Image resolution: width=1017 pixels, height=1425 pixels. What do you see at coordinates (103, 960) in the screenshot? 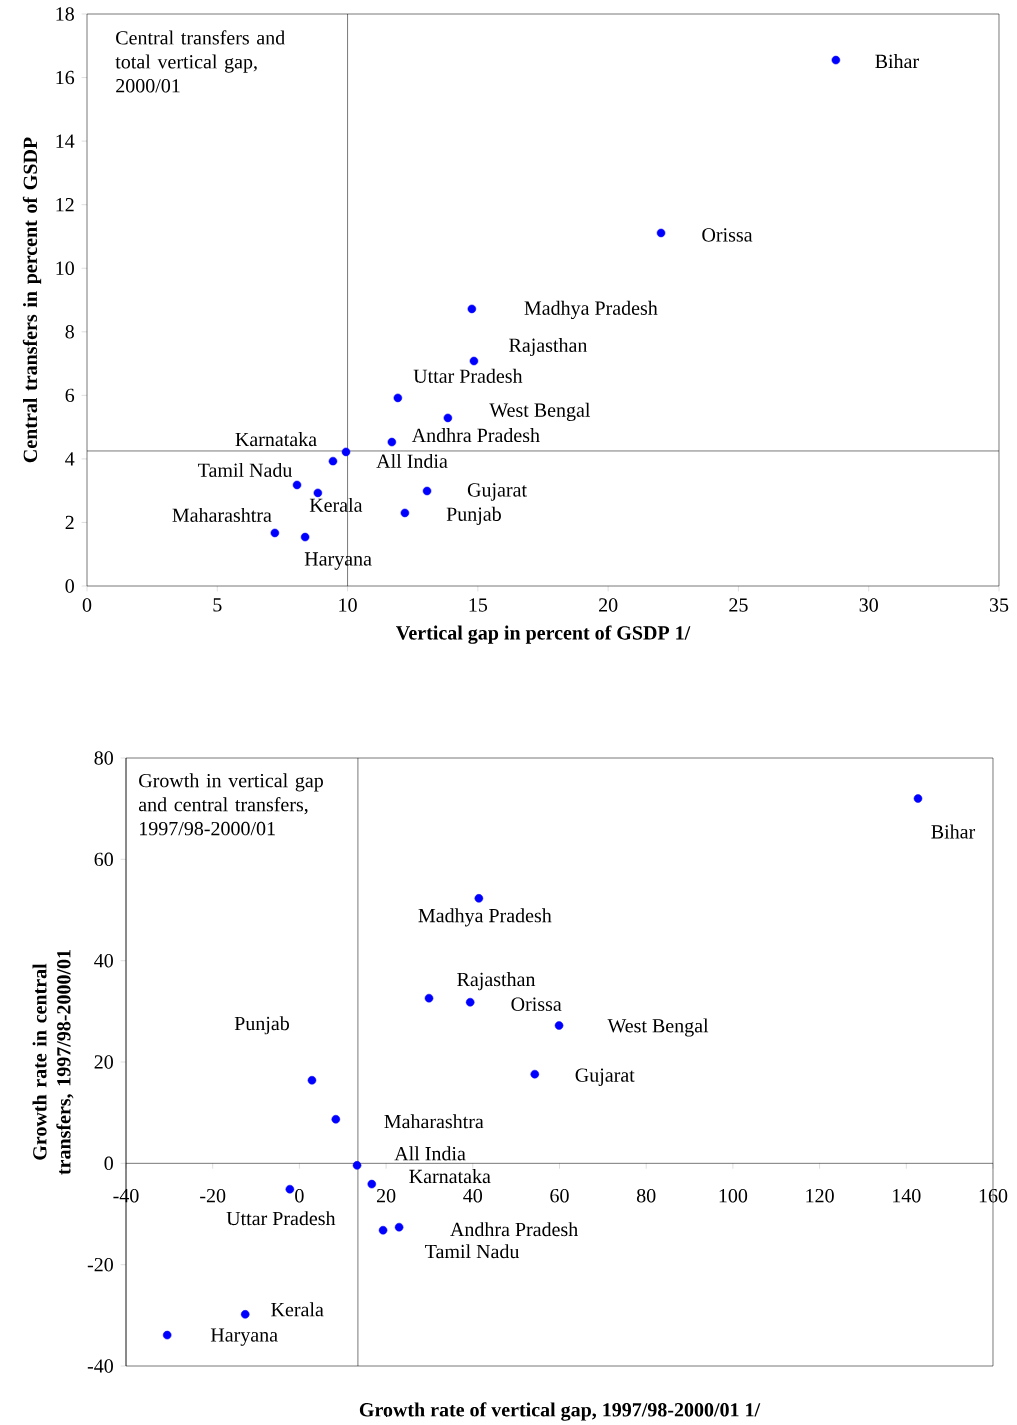
I see `y-tick-label: 40` at bounding box center [103, 960].